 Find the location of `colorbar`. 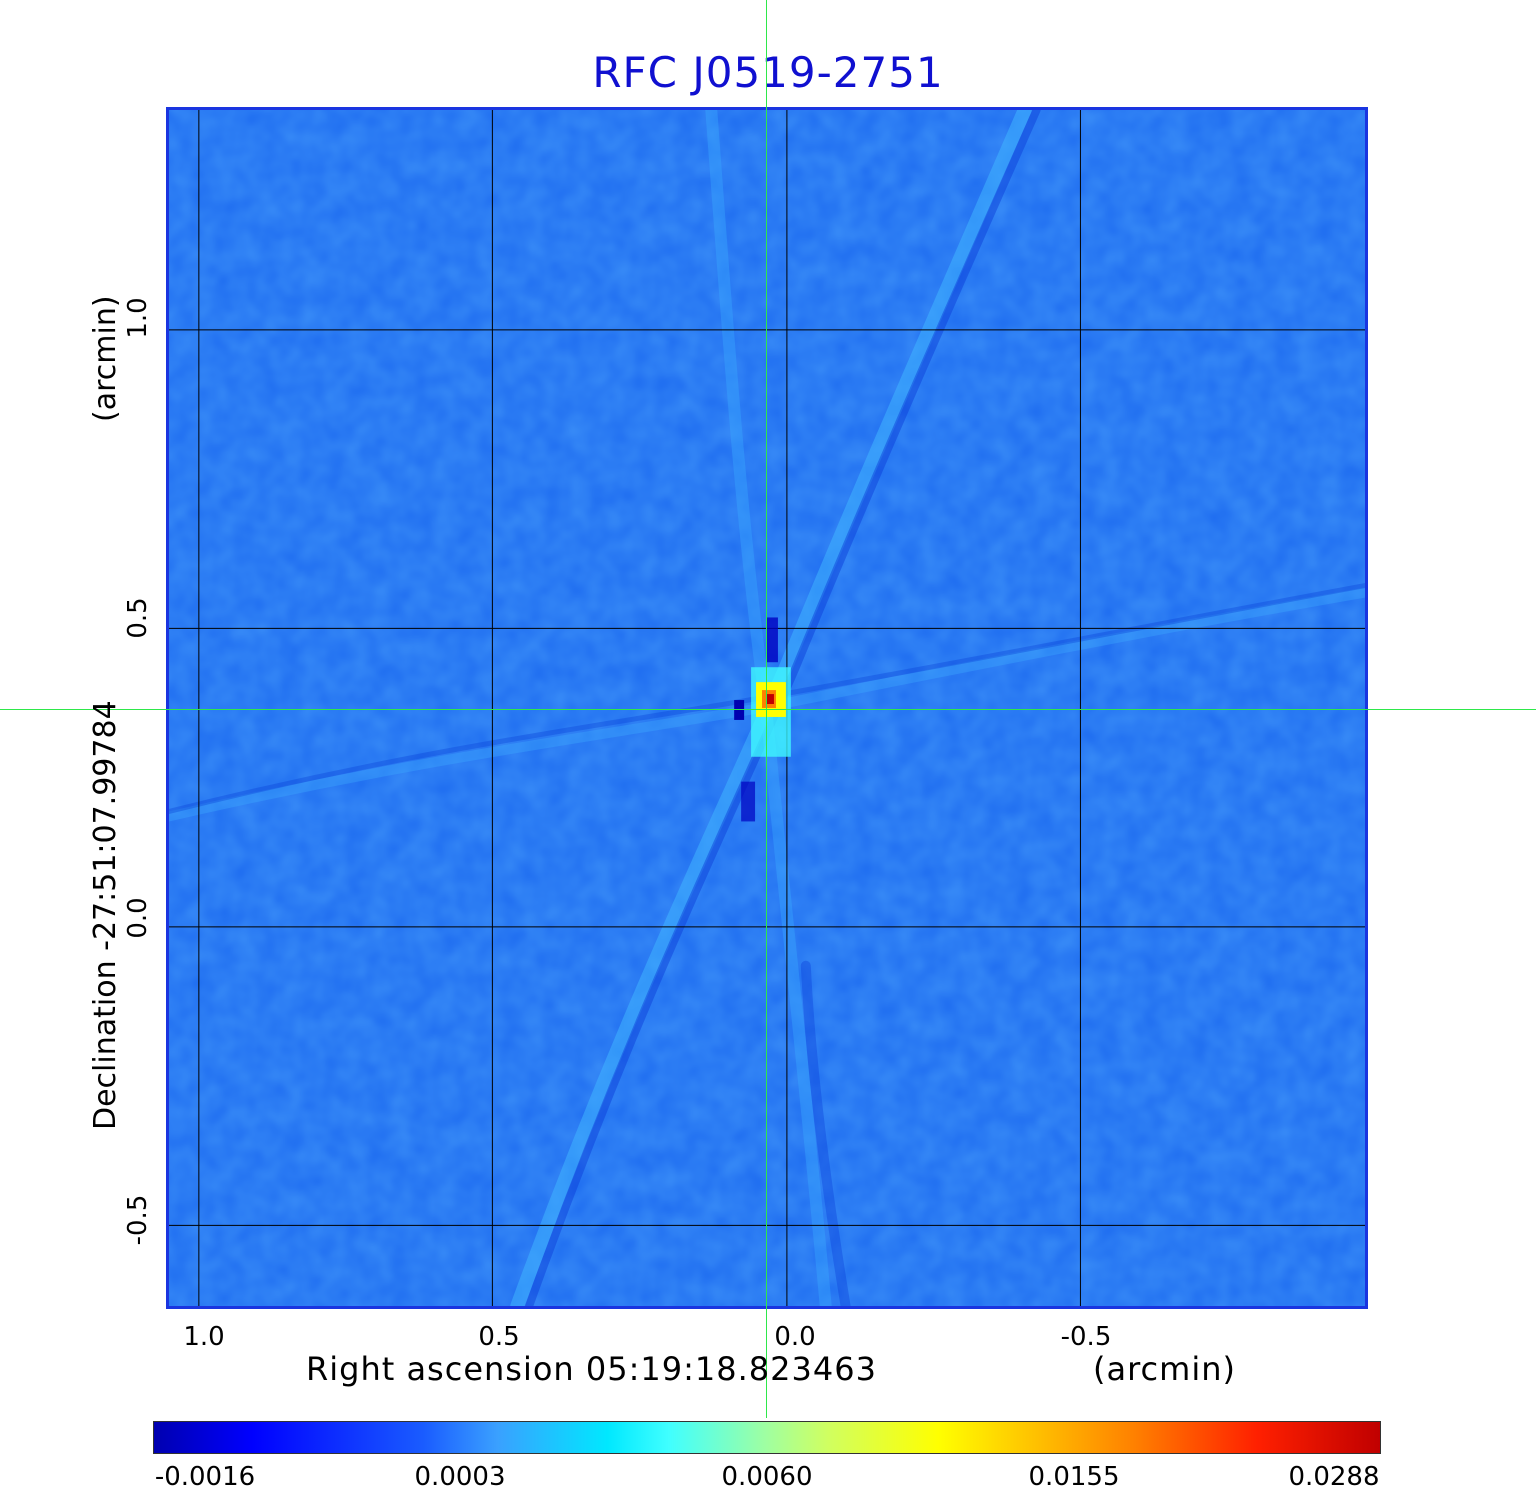

colorbar is located at coordinates (767, 1437).